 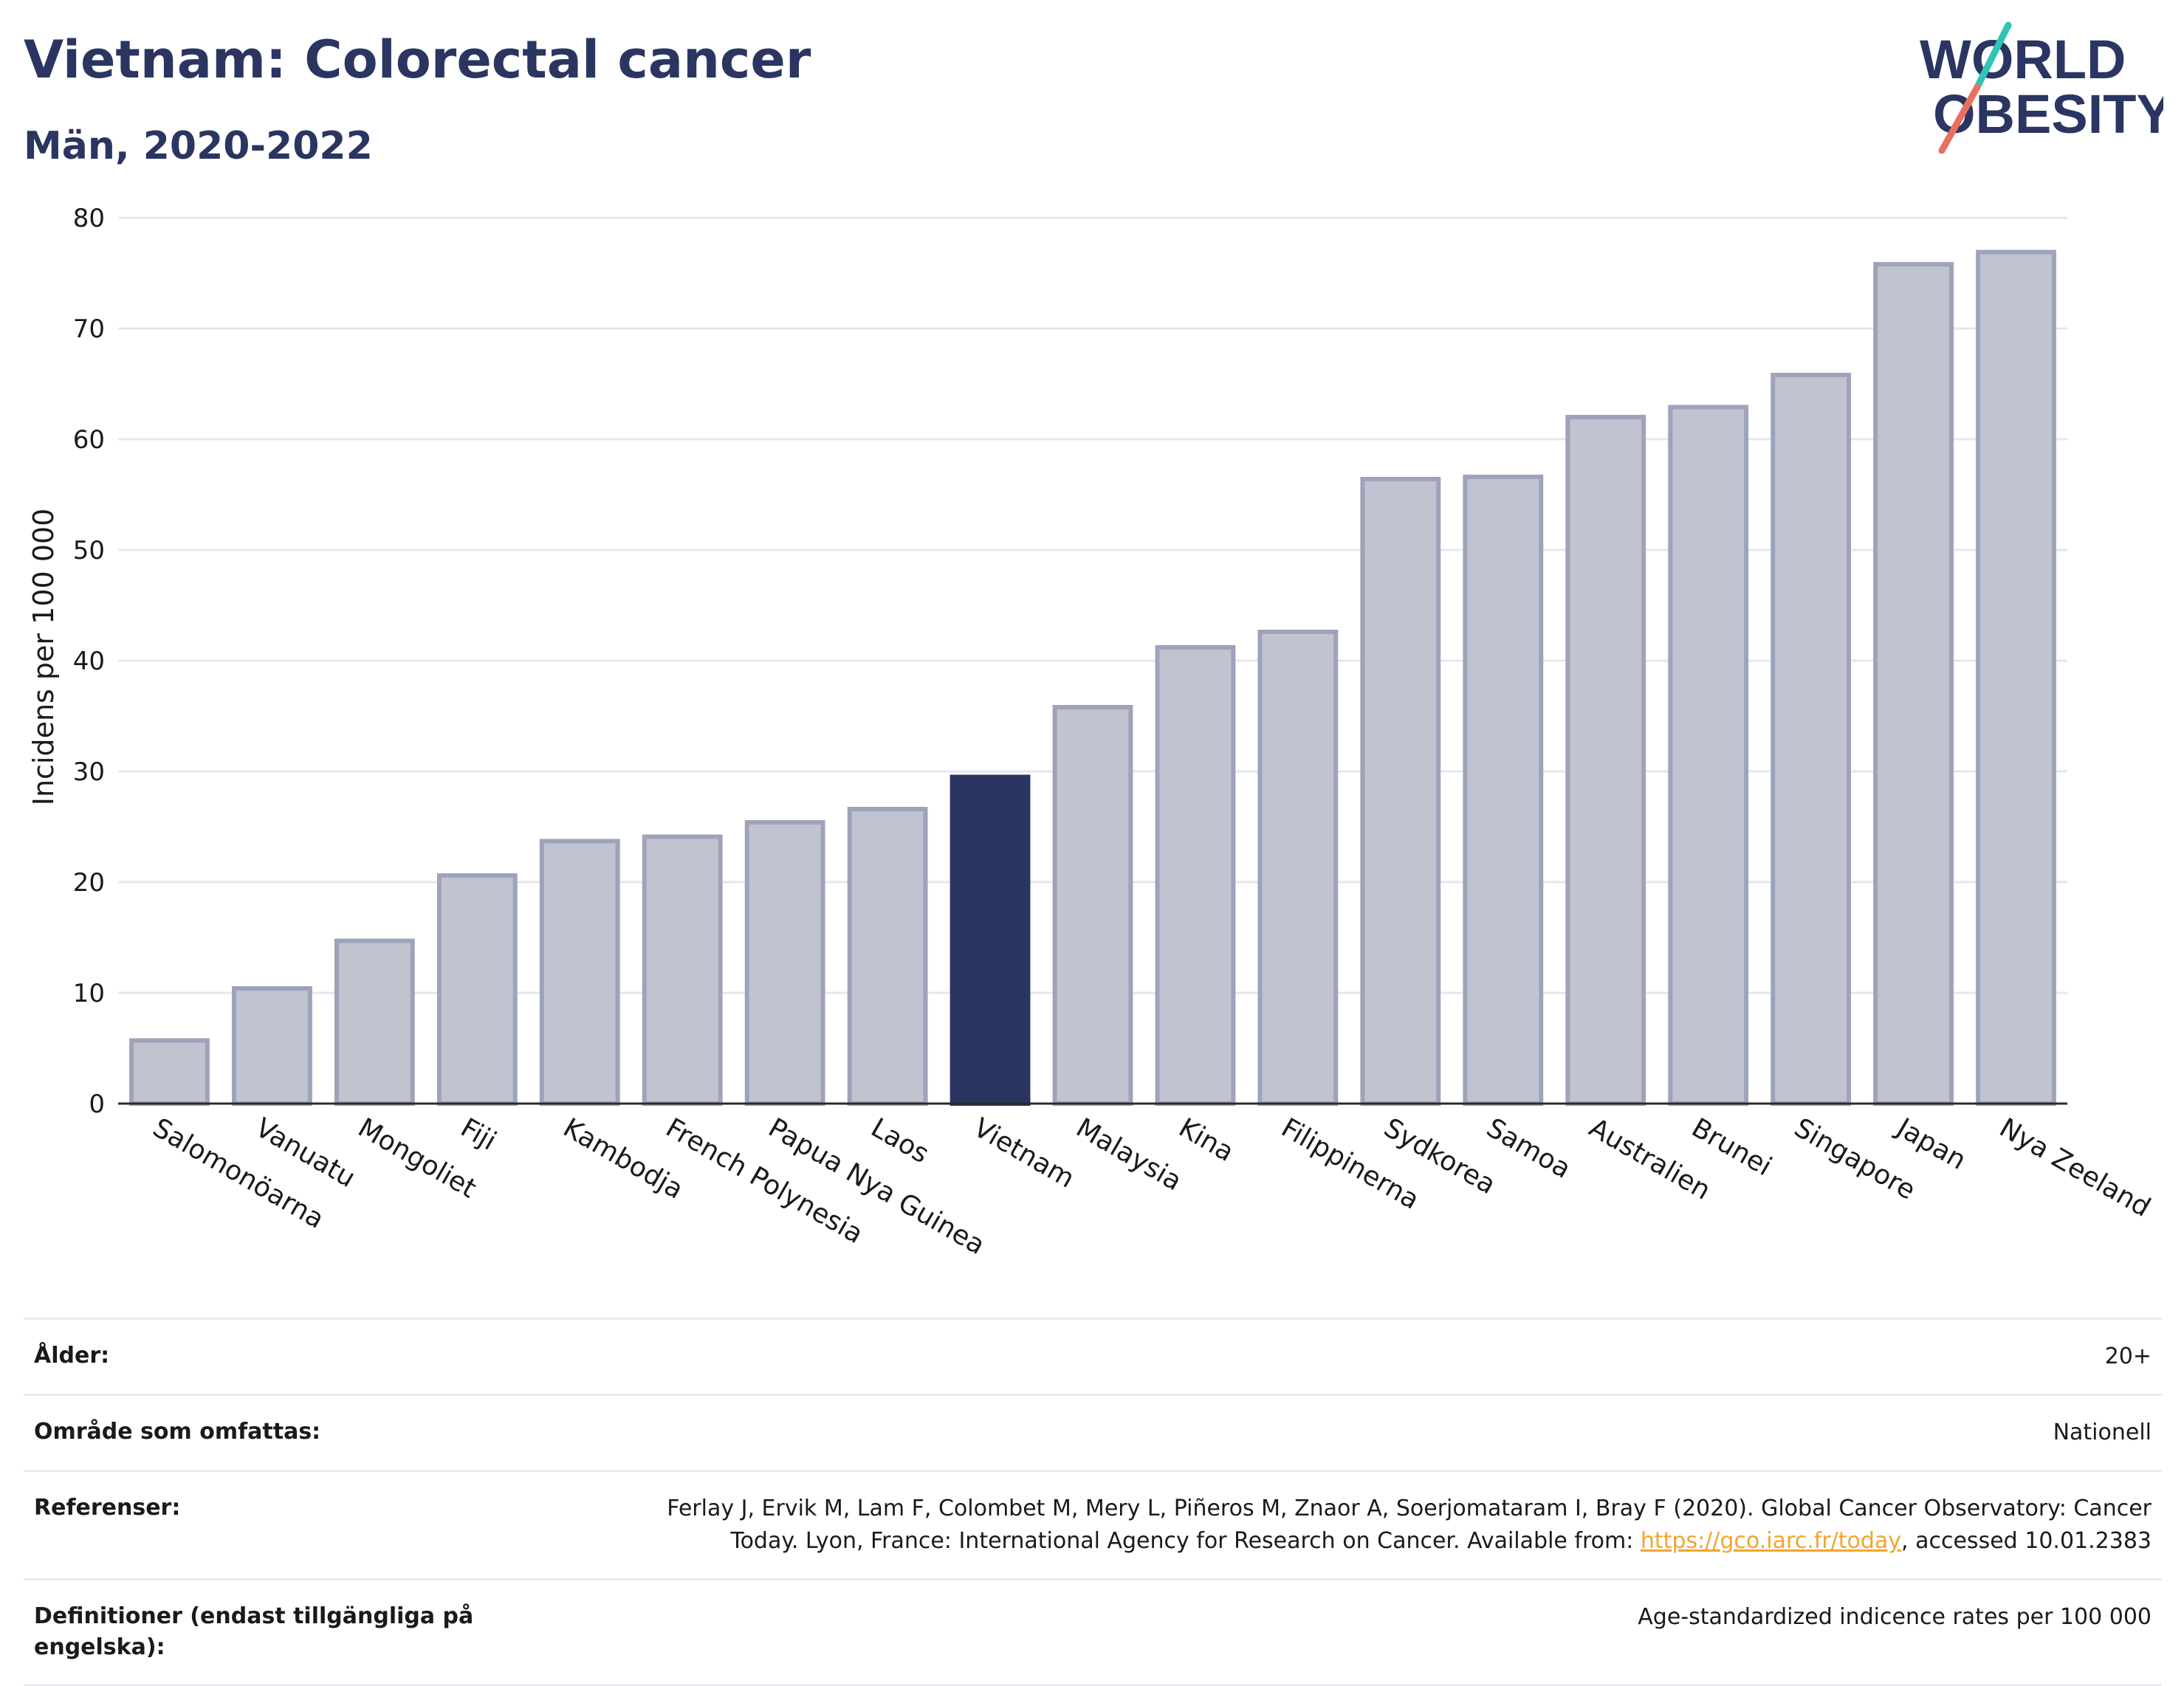 I want to click on logo-coral-stroke, so click(x=1959, y=118).